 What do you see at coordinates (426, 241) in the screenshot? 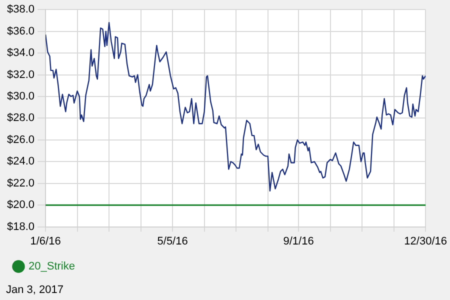
I see `x-tick-label: 12/30/16` at bounding box center [426, 241].